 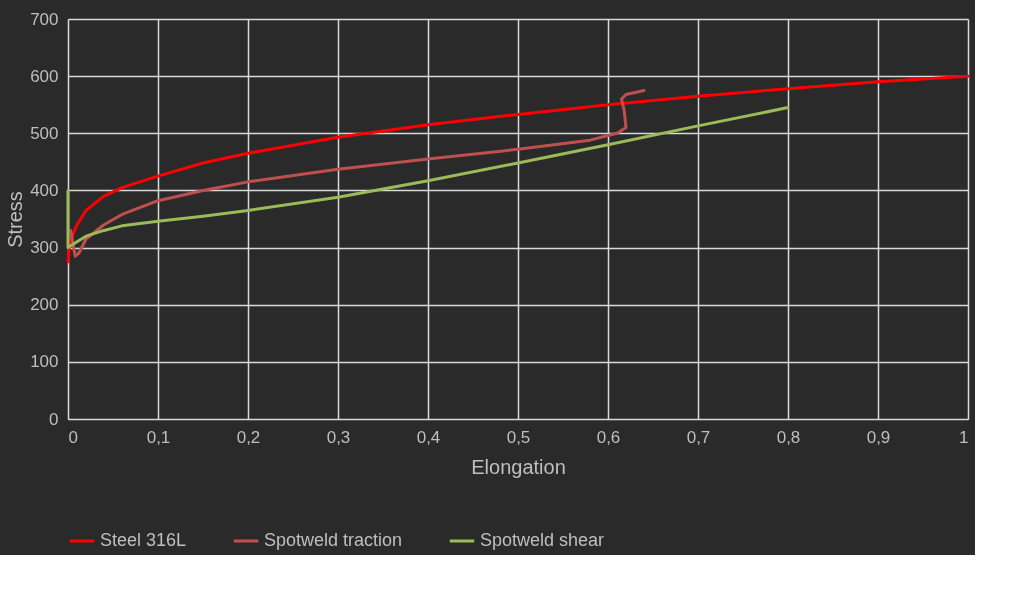 What do you see at coordinates (248, 437) in the screenshot?
I see `x-tick-label: 0,2` at bounding box center [248, 437].